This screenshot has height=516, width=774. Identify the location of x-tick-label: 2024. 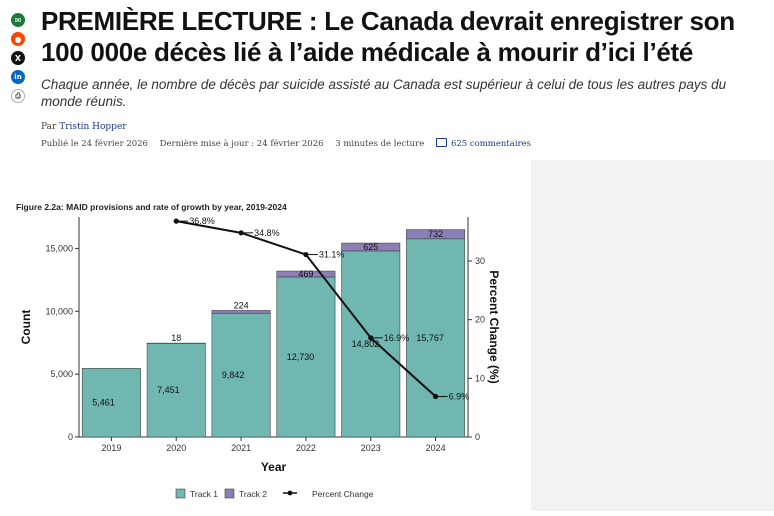
(436, 448).